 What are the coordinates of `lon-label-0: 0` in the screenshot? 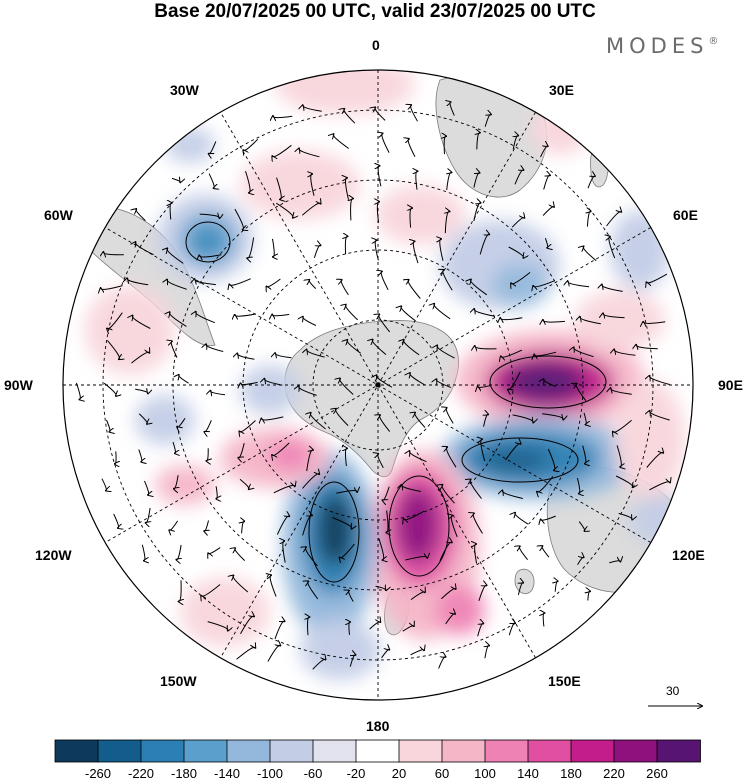 It's located at (376, 45).